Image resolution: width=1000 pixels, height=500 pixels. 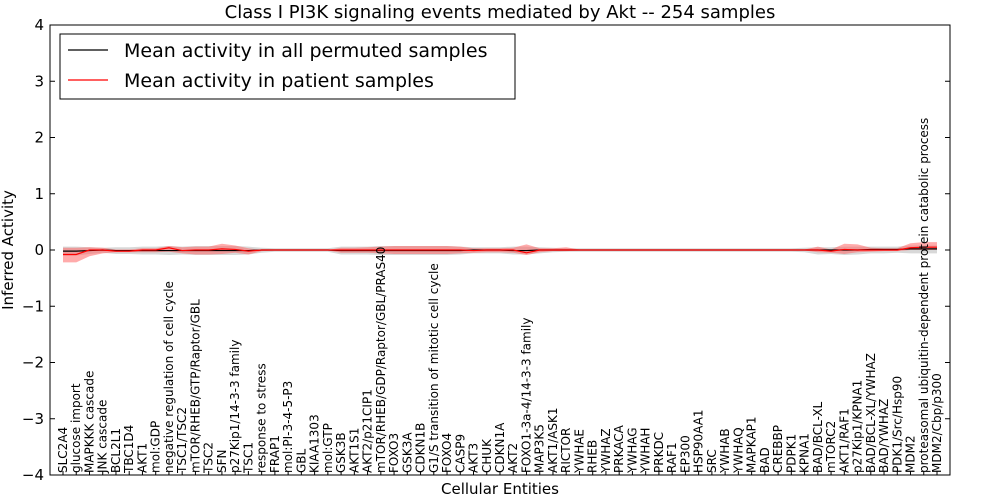 I want to click on x-tick-label: RAF1, so click(x=672, y=457).